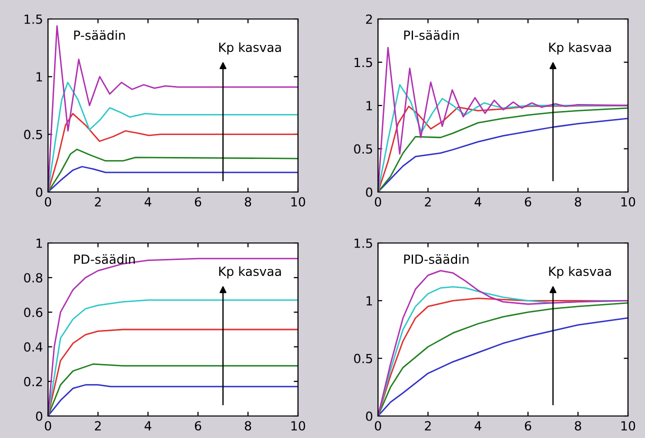  I want to click on text: PI-säädin, so click(431, 35).